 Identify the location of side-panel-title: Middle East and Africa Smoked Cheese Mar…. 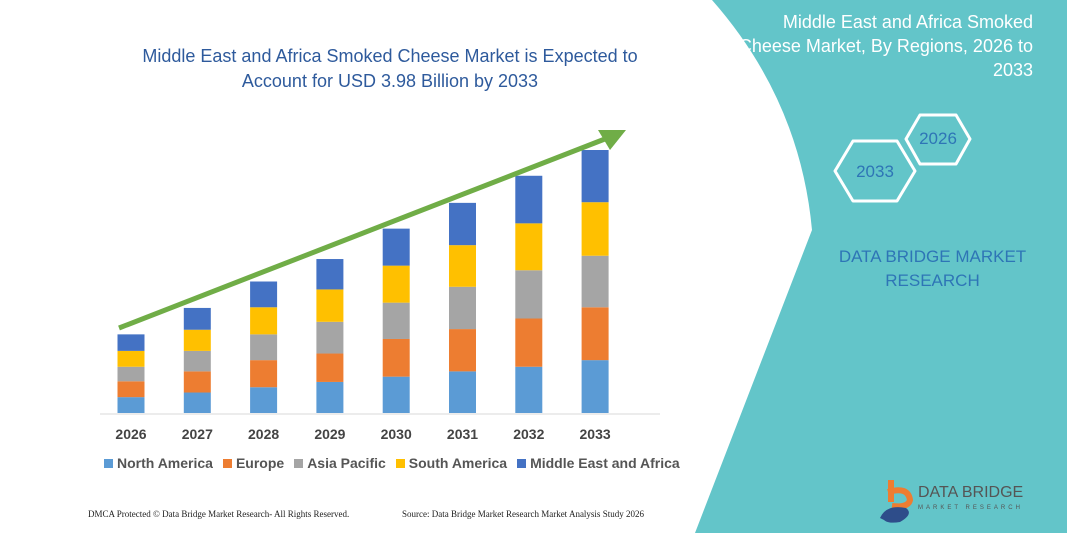
(885, 46).